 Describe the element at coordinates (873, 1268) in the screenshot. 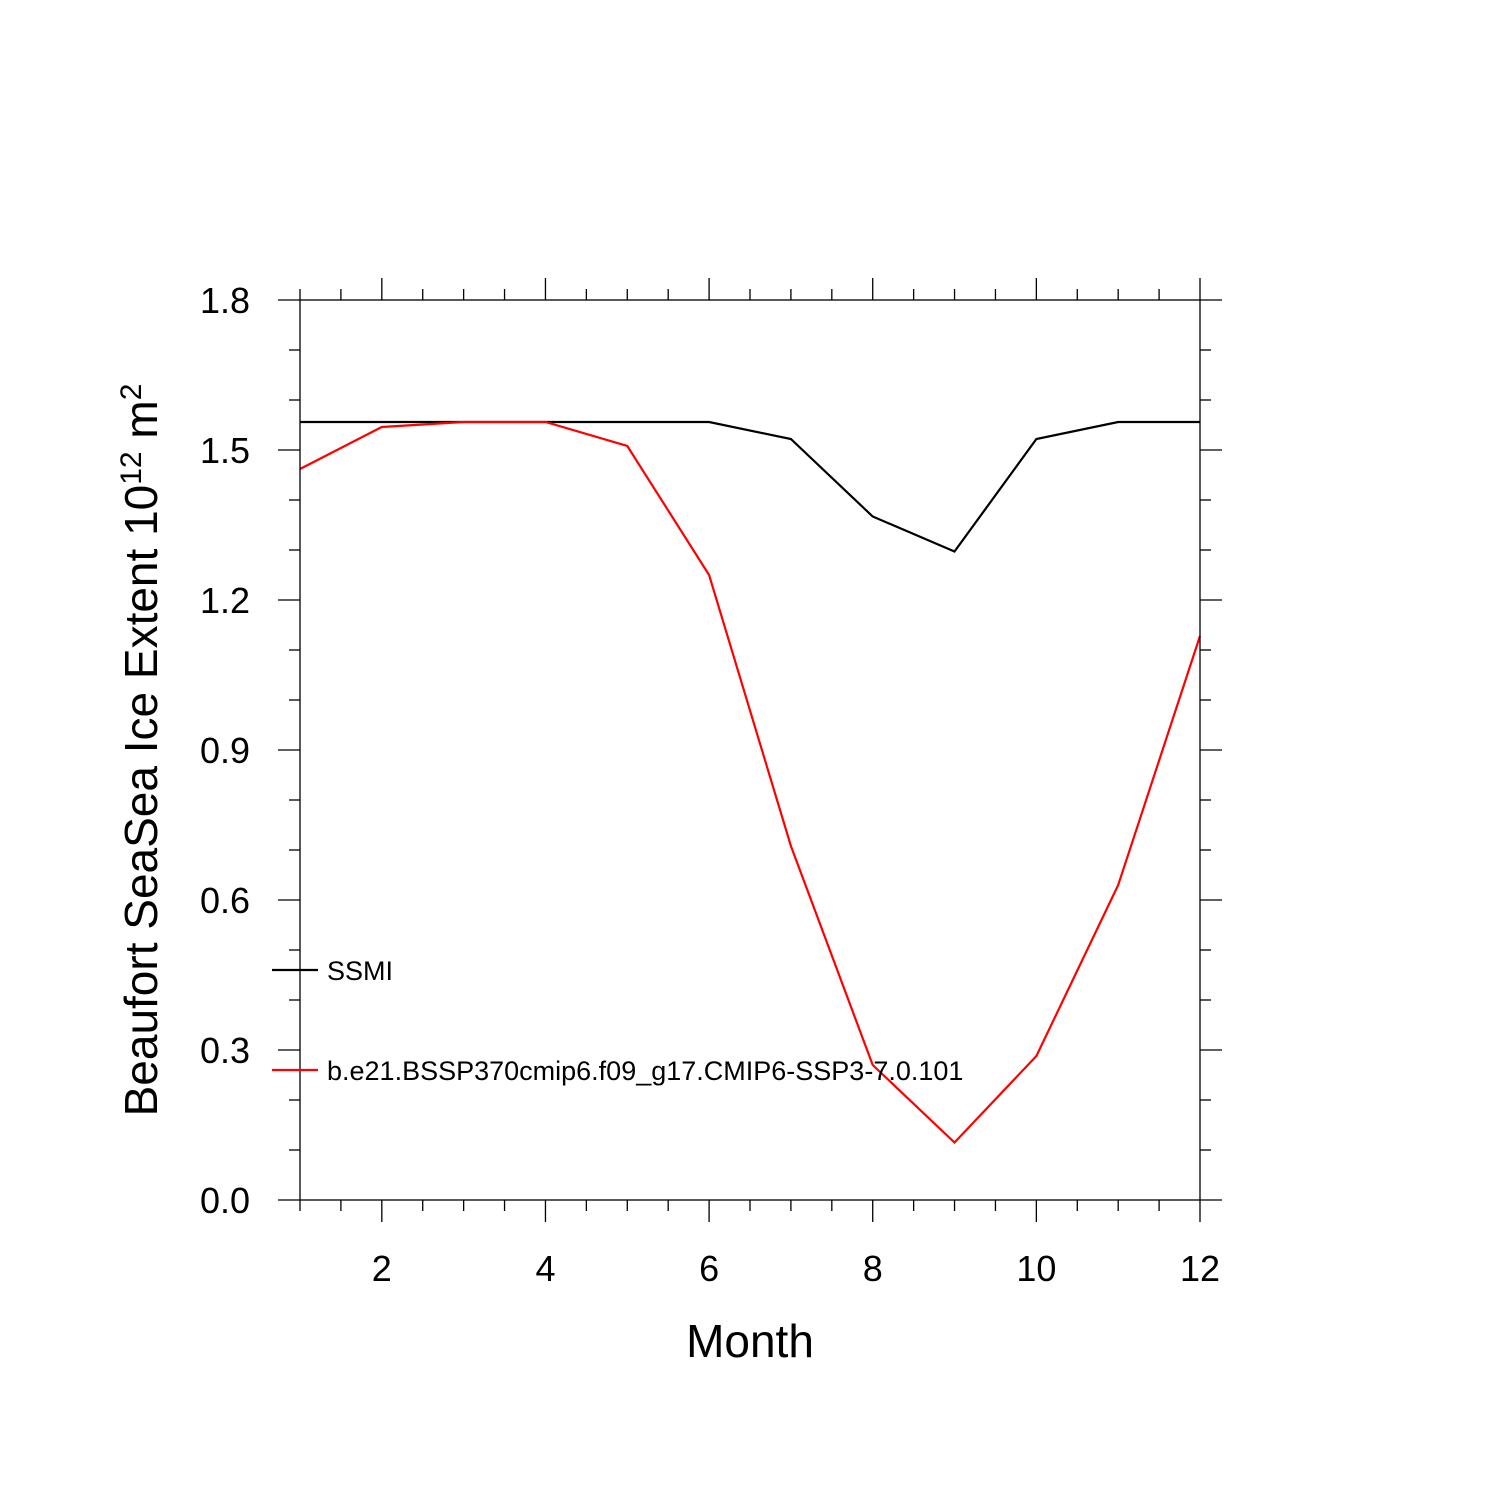

I see `x-tick-label: 8` at that location.